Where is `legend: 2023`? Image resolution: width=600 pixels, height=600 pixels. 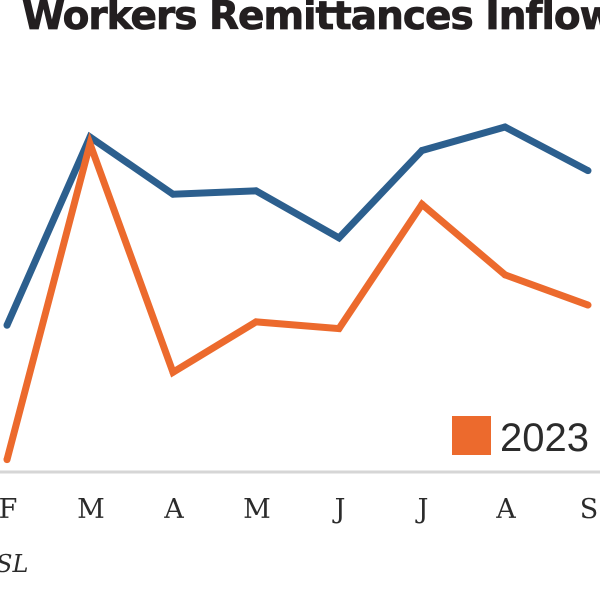 legend: 2023 is located at coordinates (520, 438).